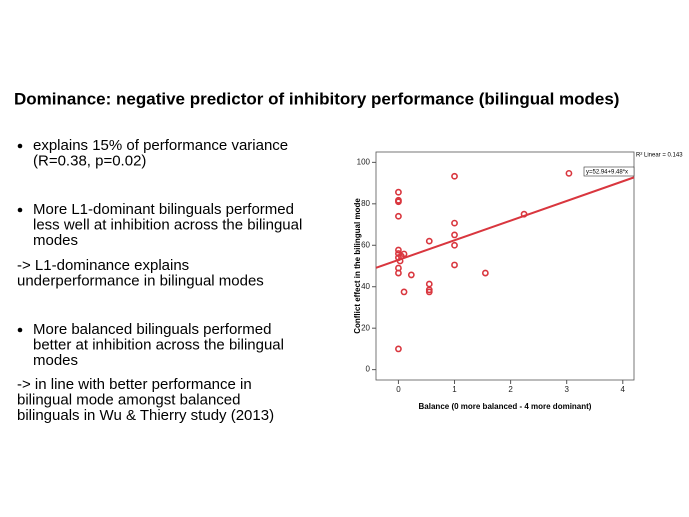  What do you see at coordinates (505, 222) in the screenshot?
I see `fit-line` at bounding box center [505, 222].